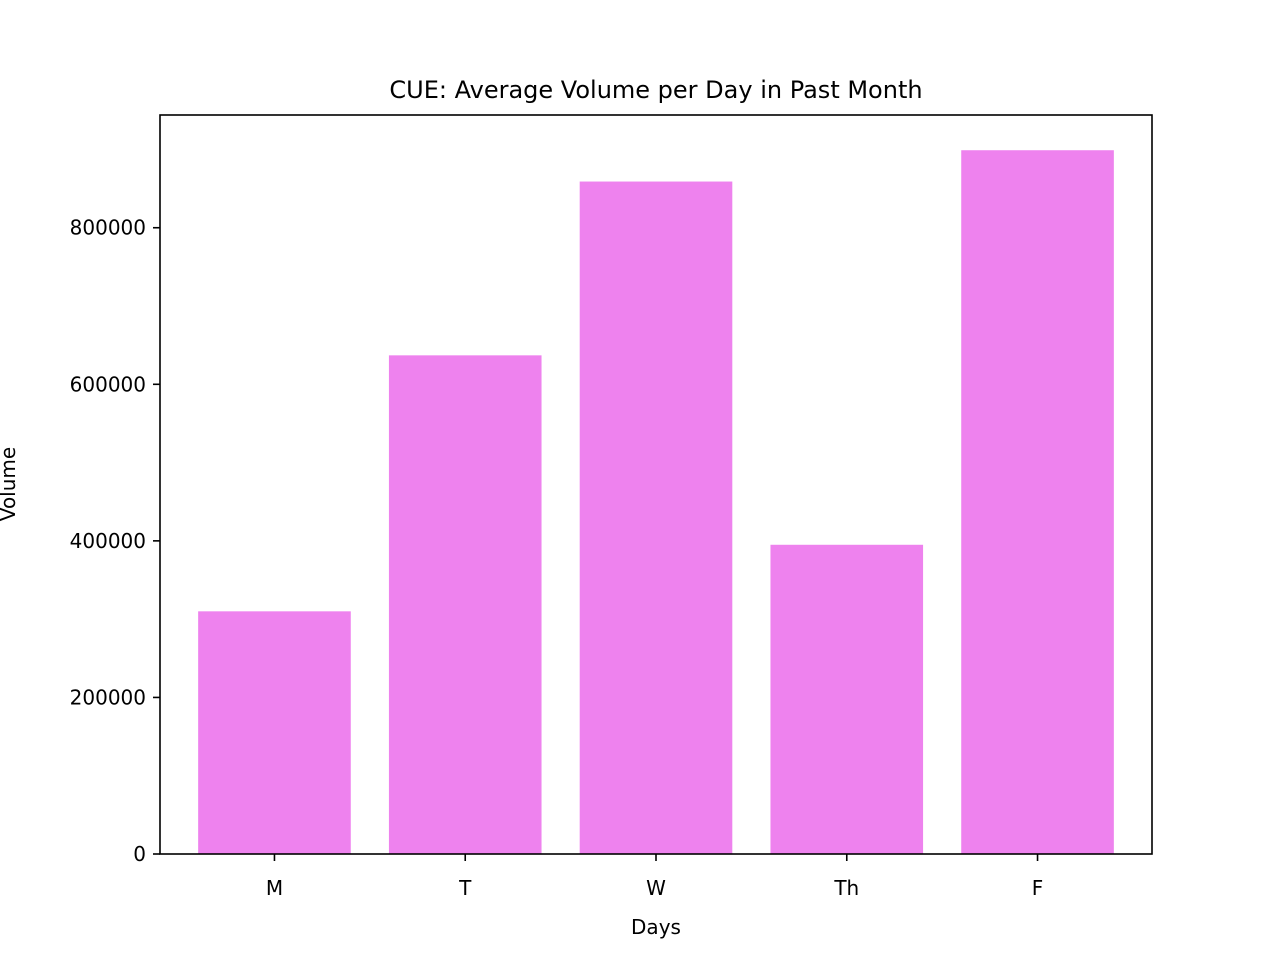 The height and width of the screenshot is (960, 1280). What do you see at coordinates (465, 604) in the screenshot?
I see `bar-t` at bounding box center [465, 604].